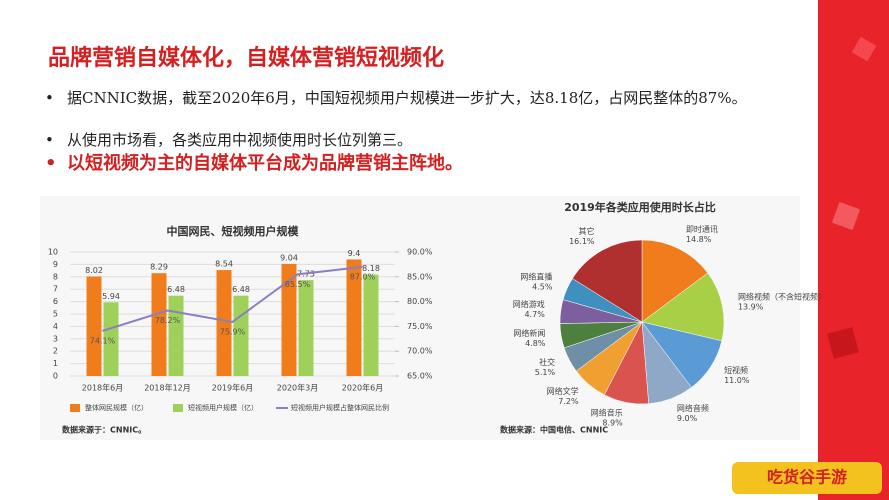 Image resolution: width=889 pixels, height=500 pixels. I want to click on y2-tick-label: 90.0%, so click(420, 252).